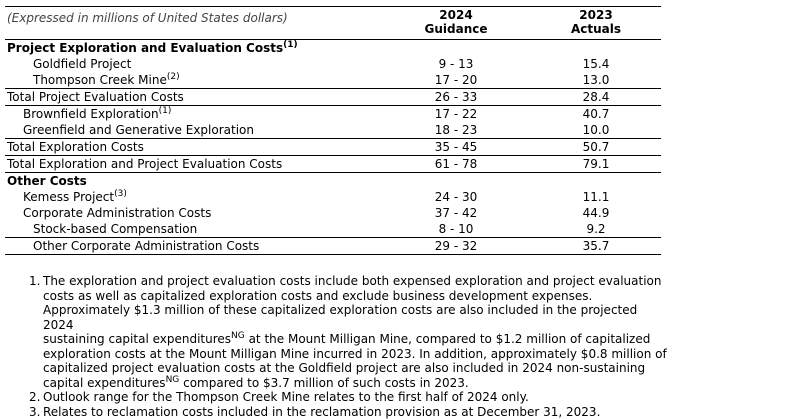  What do you see at coordinates (173, 77) in the screenshot?
I see `footnote-ref: (2)` at bounding box center [173, 77].